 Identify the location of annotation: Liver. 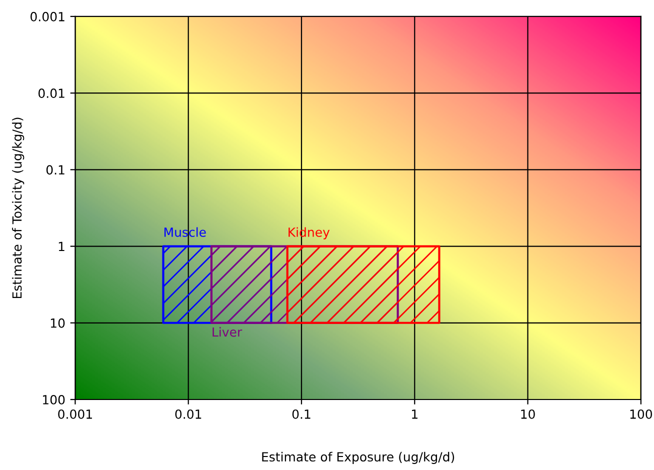
(227, 332).